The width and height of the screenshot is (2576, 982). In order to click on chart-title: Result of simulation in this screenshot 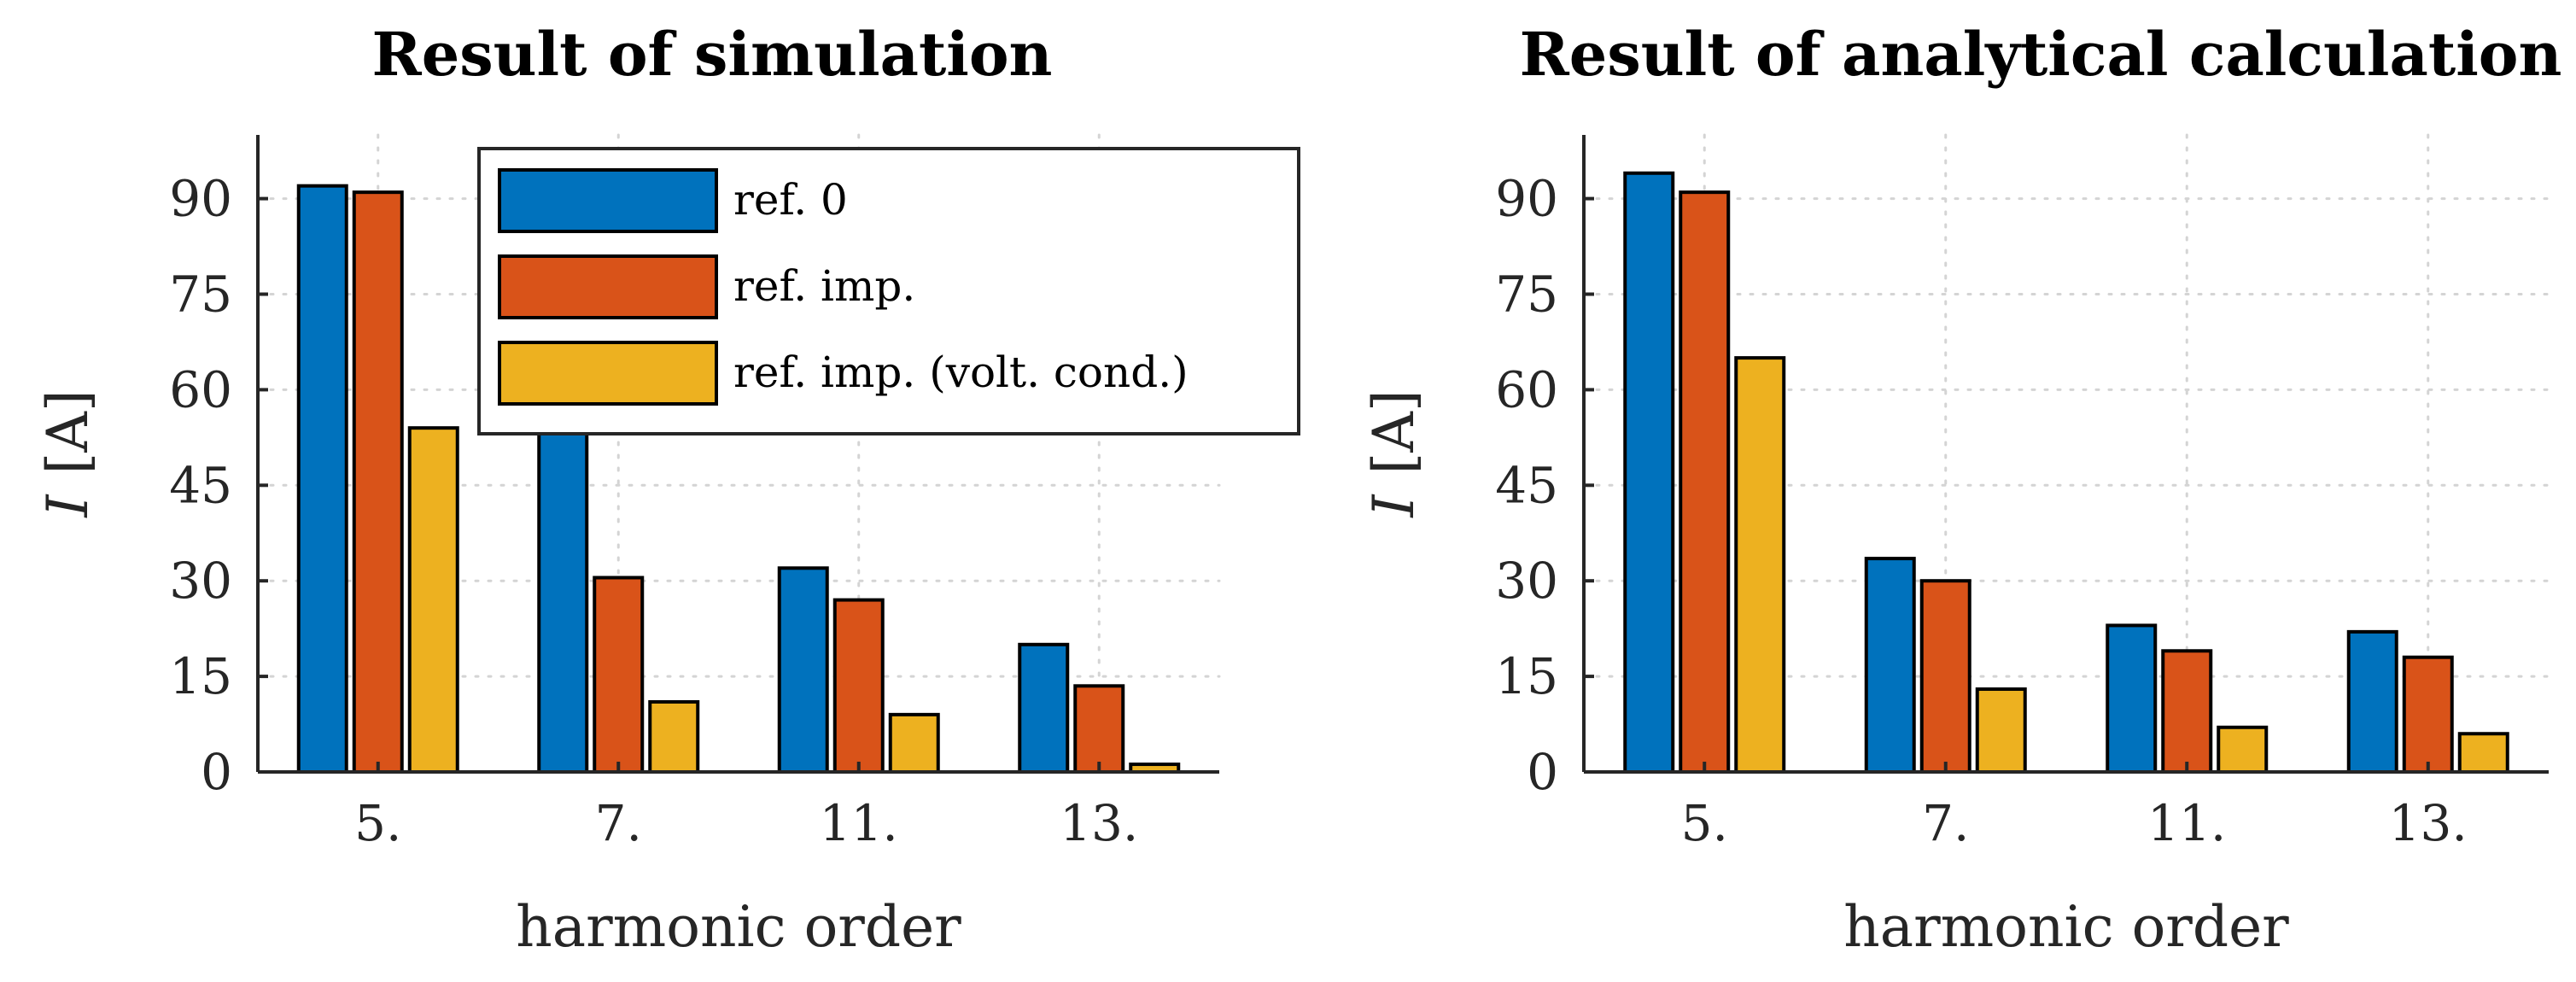, I will do `click(712, 54)`.